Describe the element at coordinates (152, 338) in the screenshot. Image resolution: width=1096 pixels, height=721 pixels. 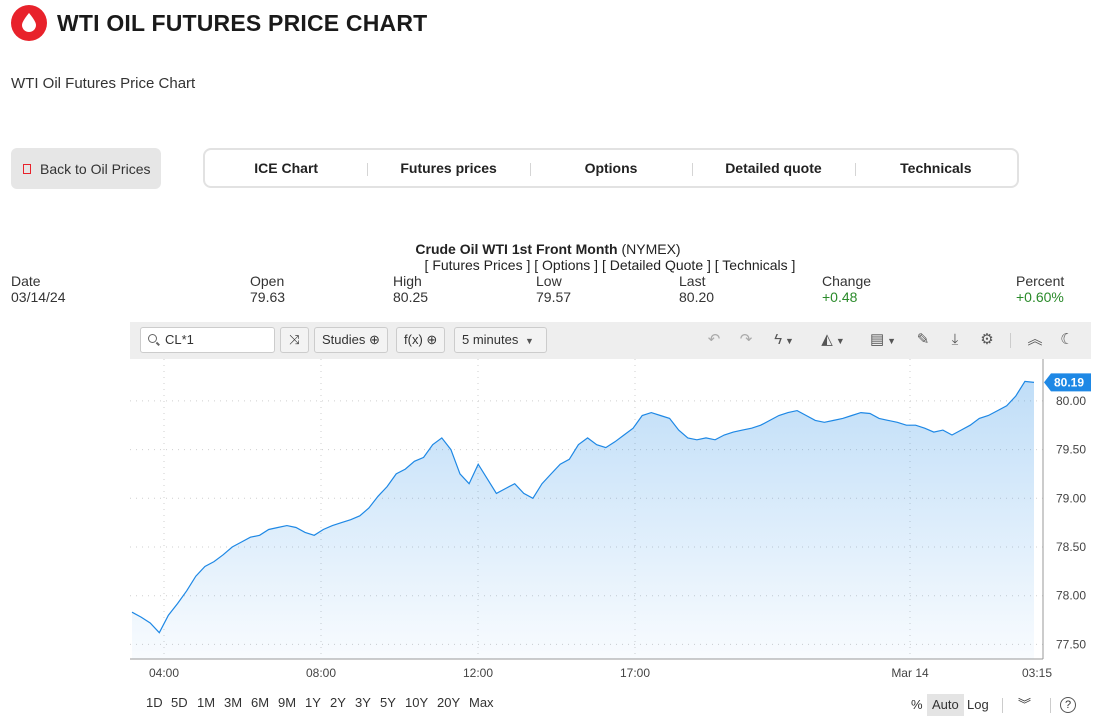
I see `search-icon` at that location.